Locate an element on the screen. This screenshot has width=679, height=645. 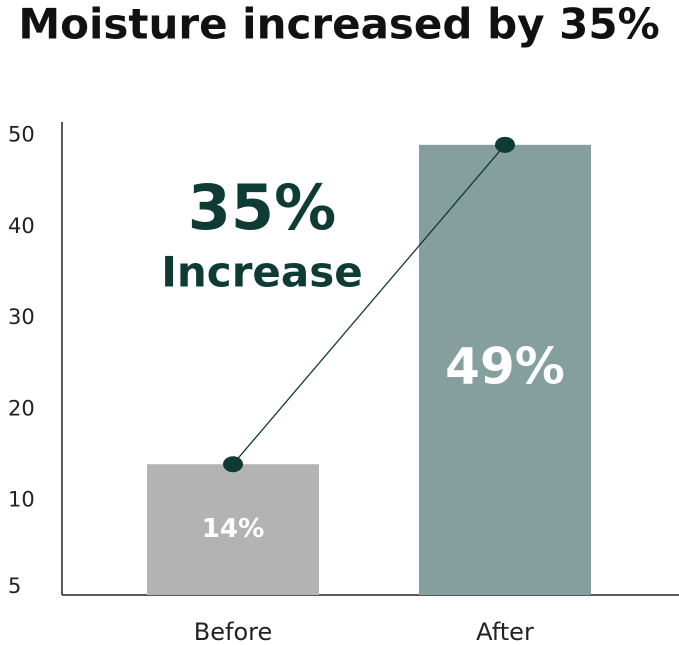
annotation: Increase is located at coordinates (261, 272).